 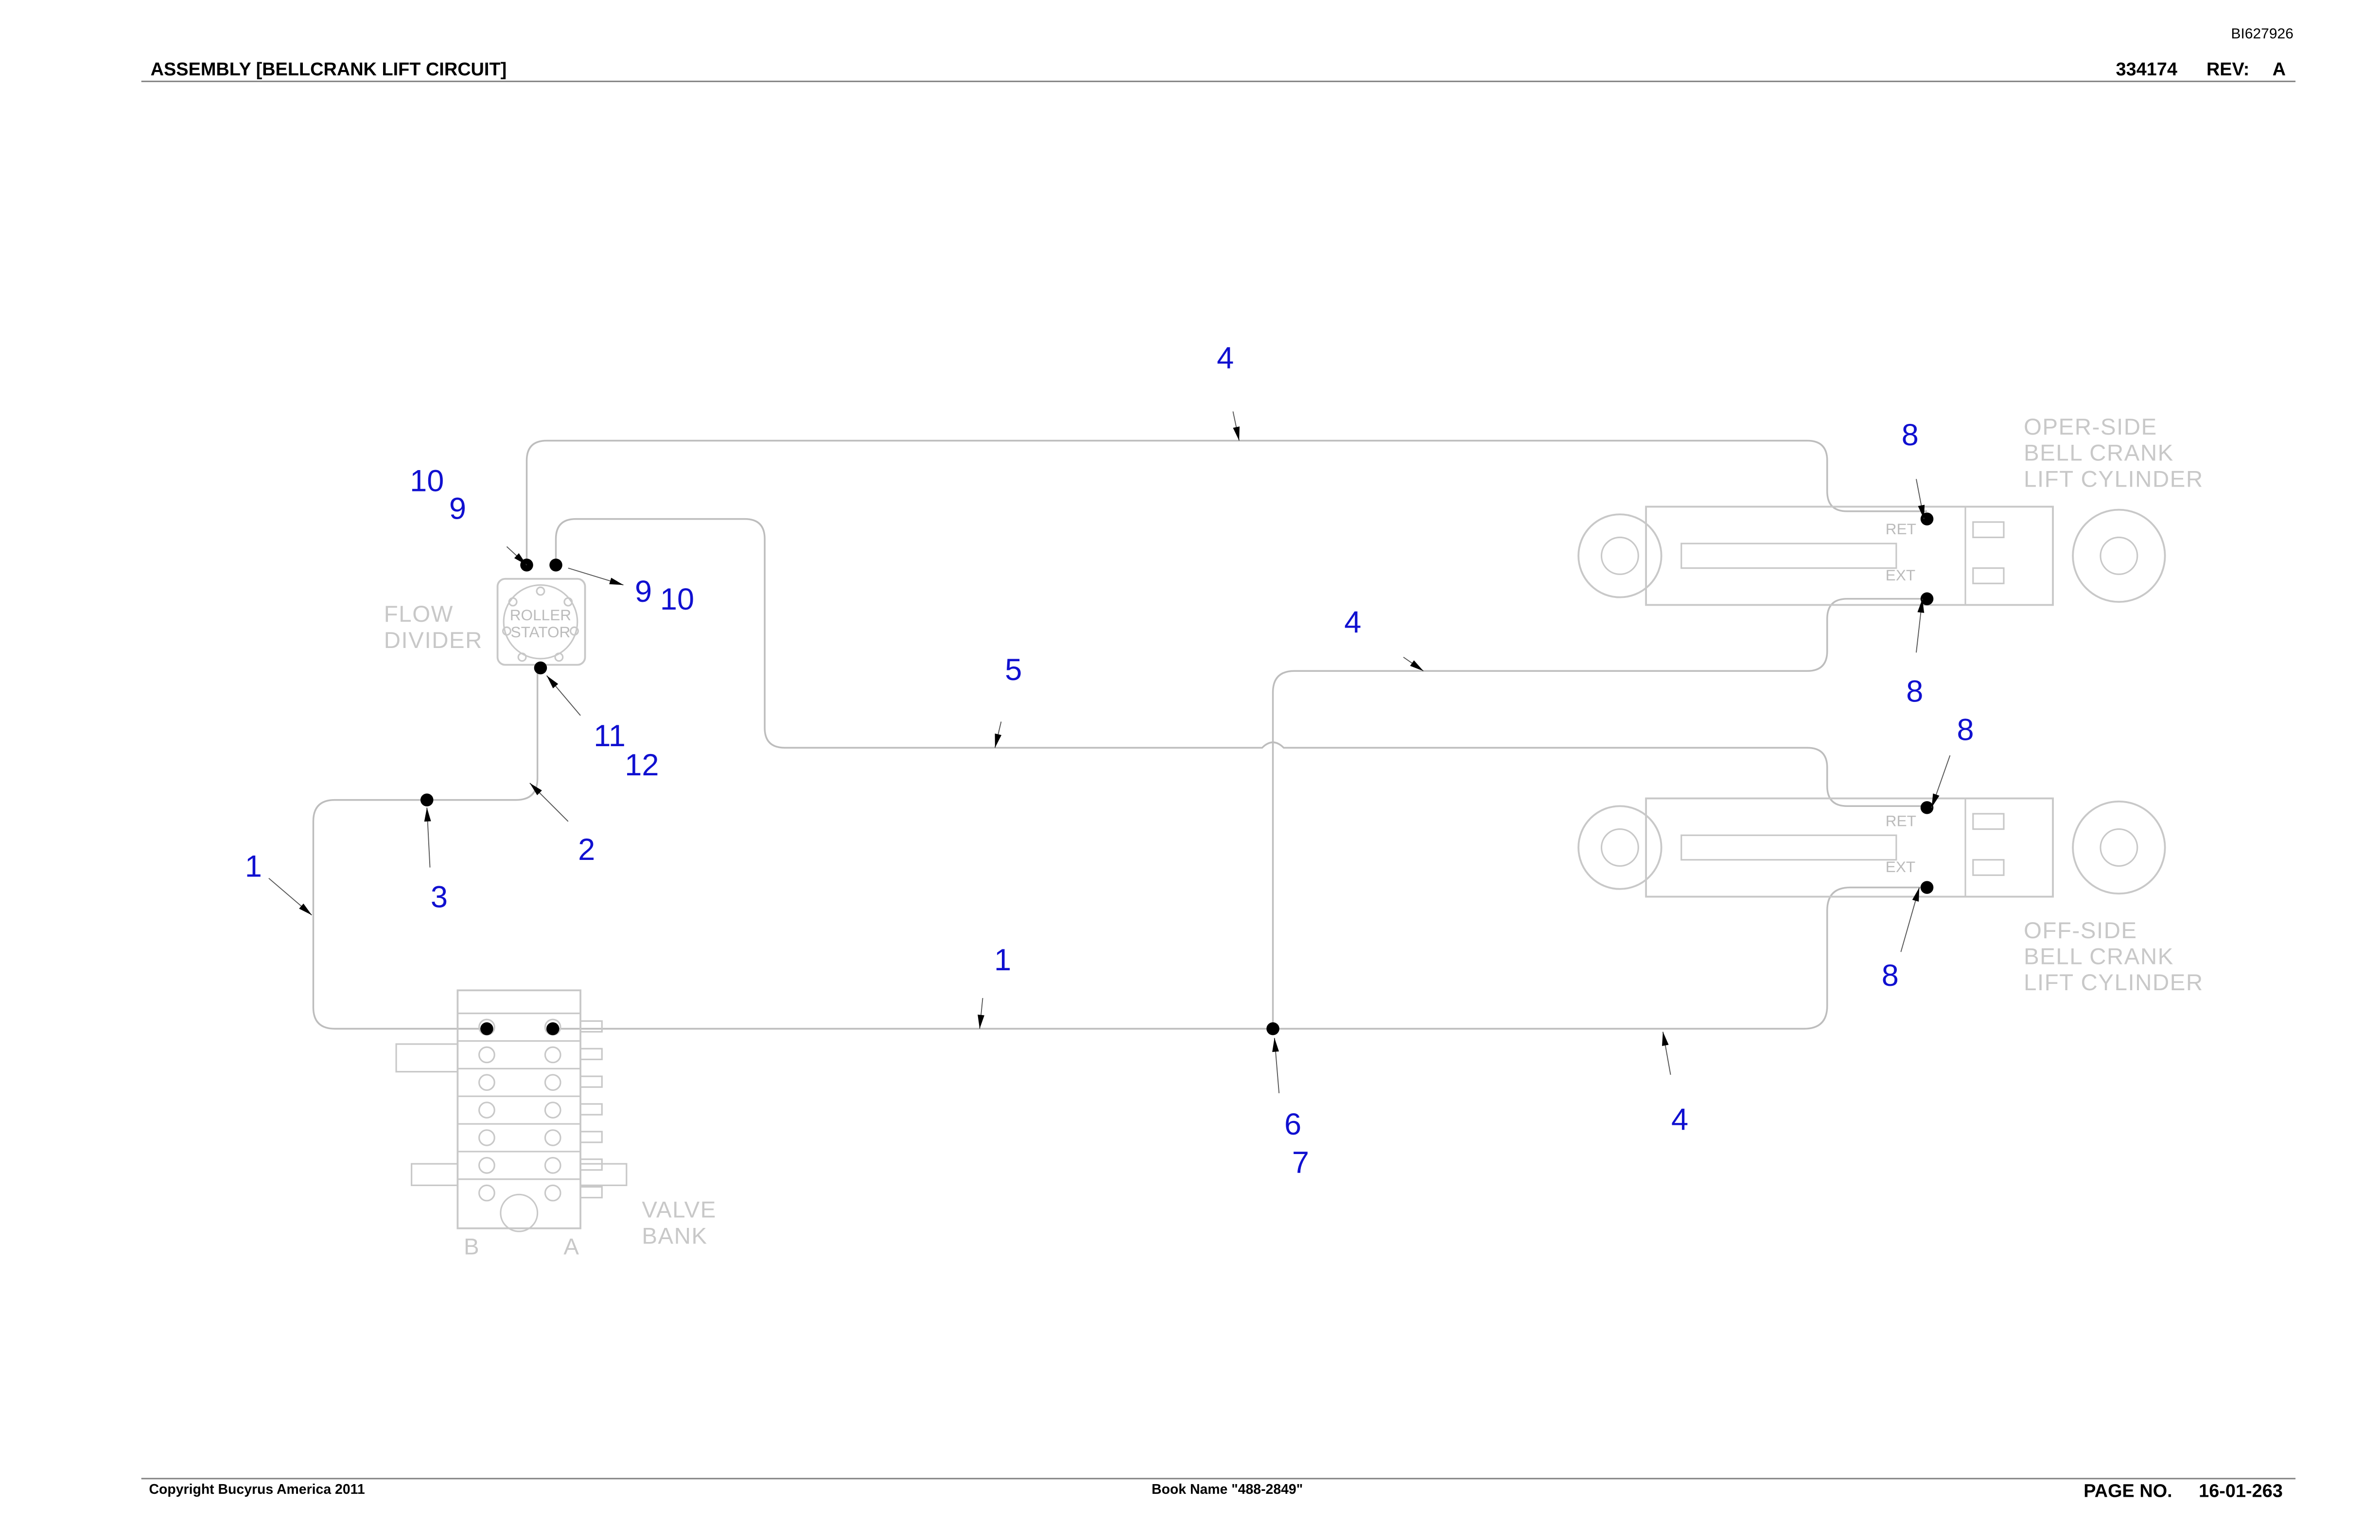 What do you see at coordinates (610, 736) in the screenshot?
I see `item-callout: 11` at bounding box center [610, 736].